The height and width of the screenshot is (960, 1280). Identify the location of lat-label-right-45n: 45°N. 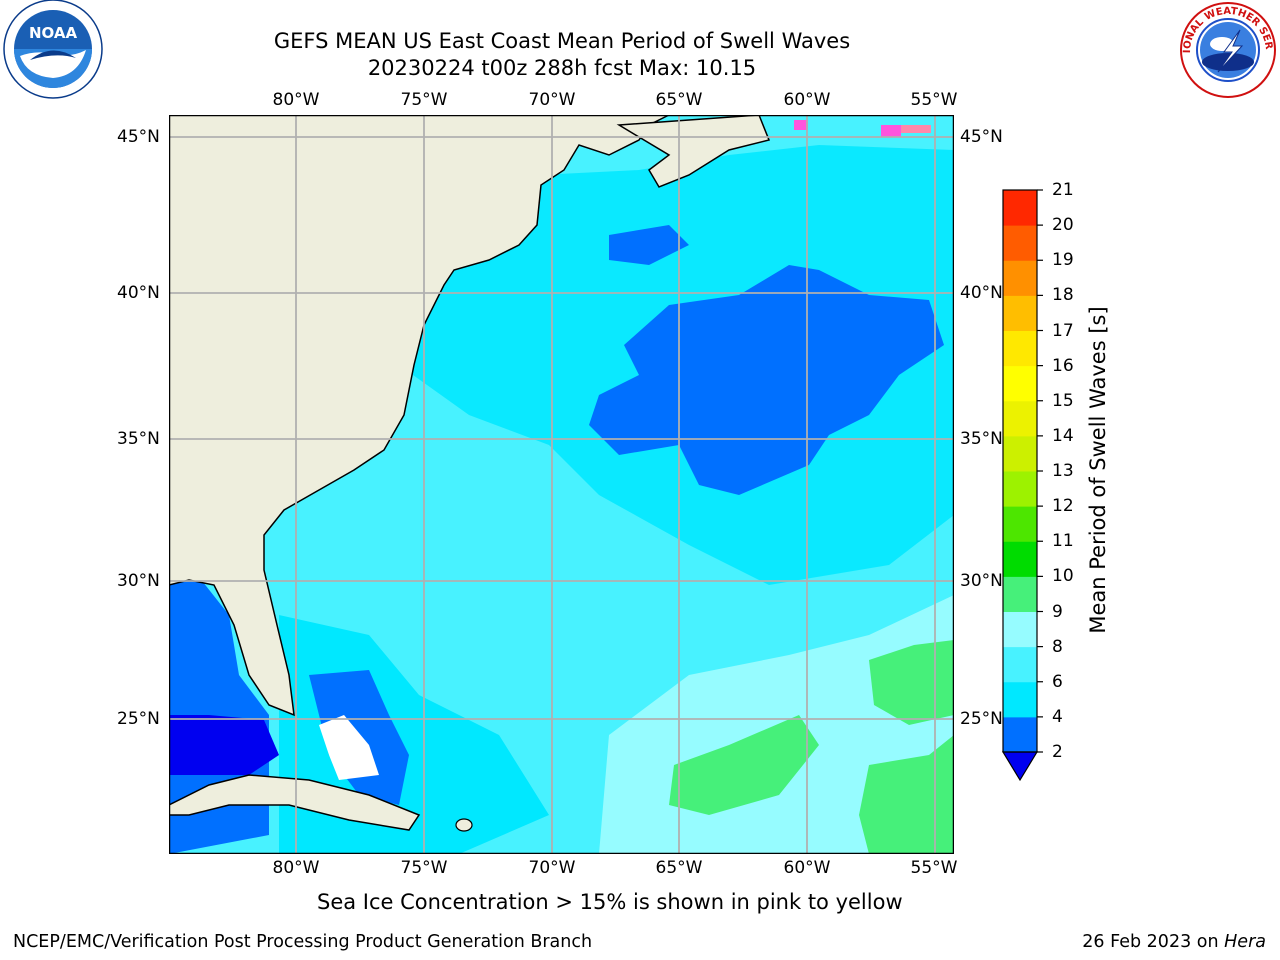
(981, 137).